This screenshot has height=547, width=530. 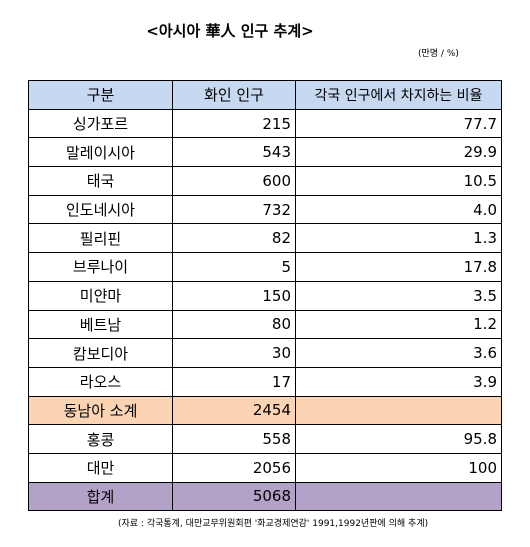 I want to click on cell: 82, so click(x=234, y=238).